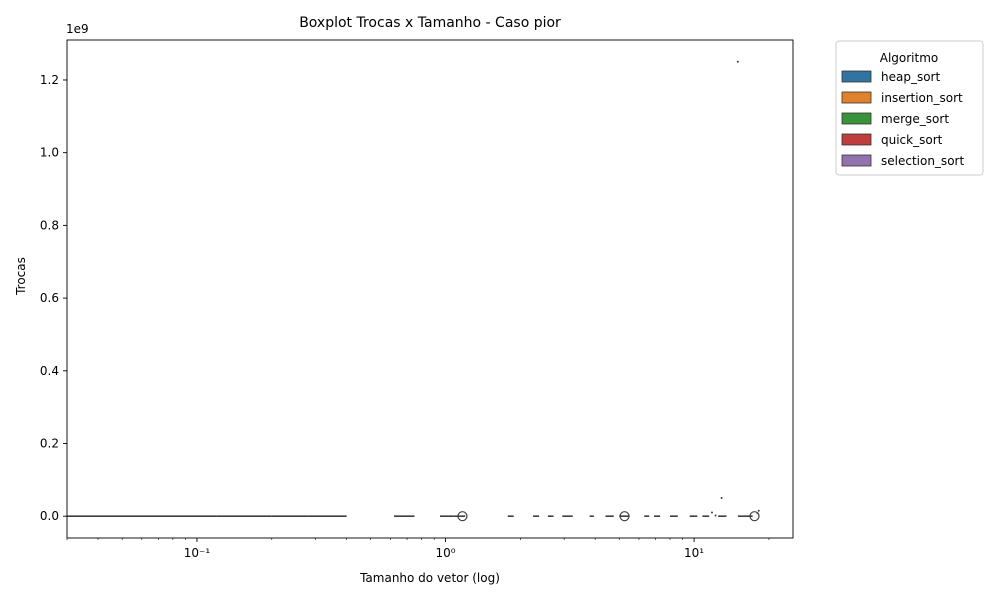  Describe the element at coordinates (49, 298) in the screenshot. I see `y-tick-label: 0.6` at that location.